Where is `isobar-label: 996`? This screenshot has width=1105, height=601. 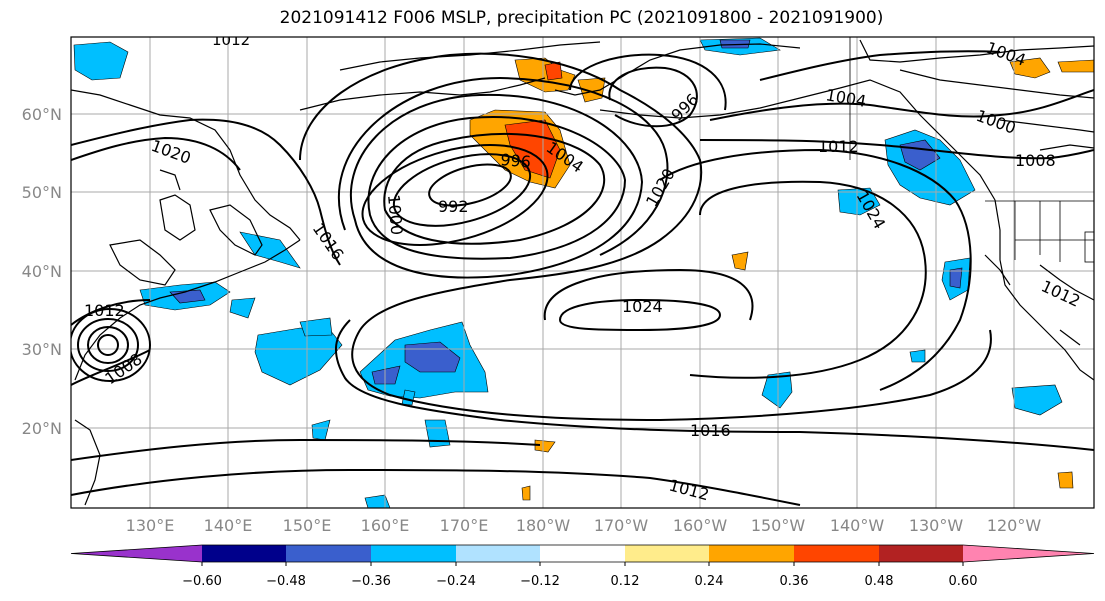
isobar-label: 996 is located at coordinates (516, 161).